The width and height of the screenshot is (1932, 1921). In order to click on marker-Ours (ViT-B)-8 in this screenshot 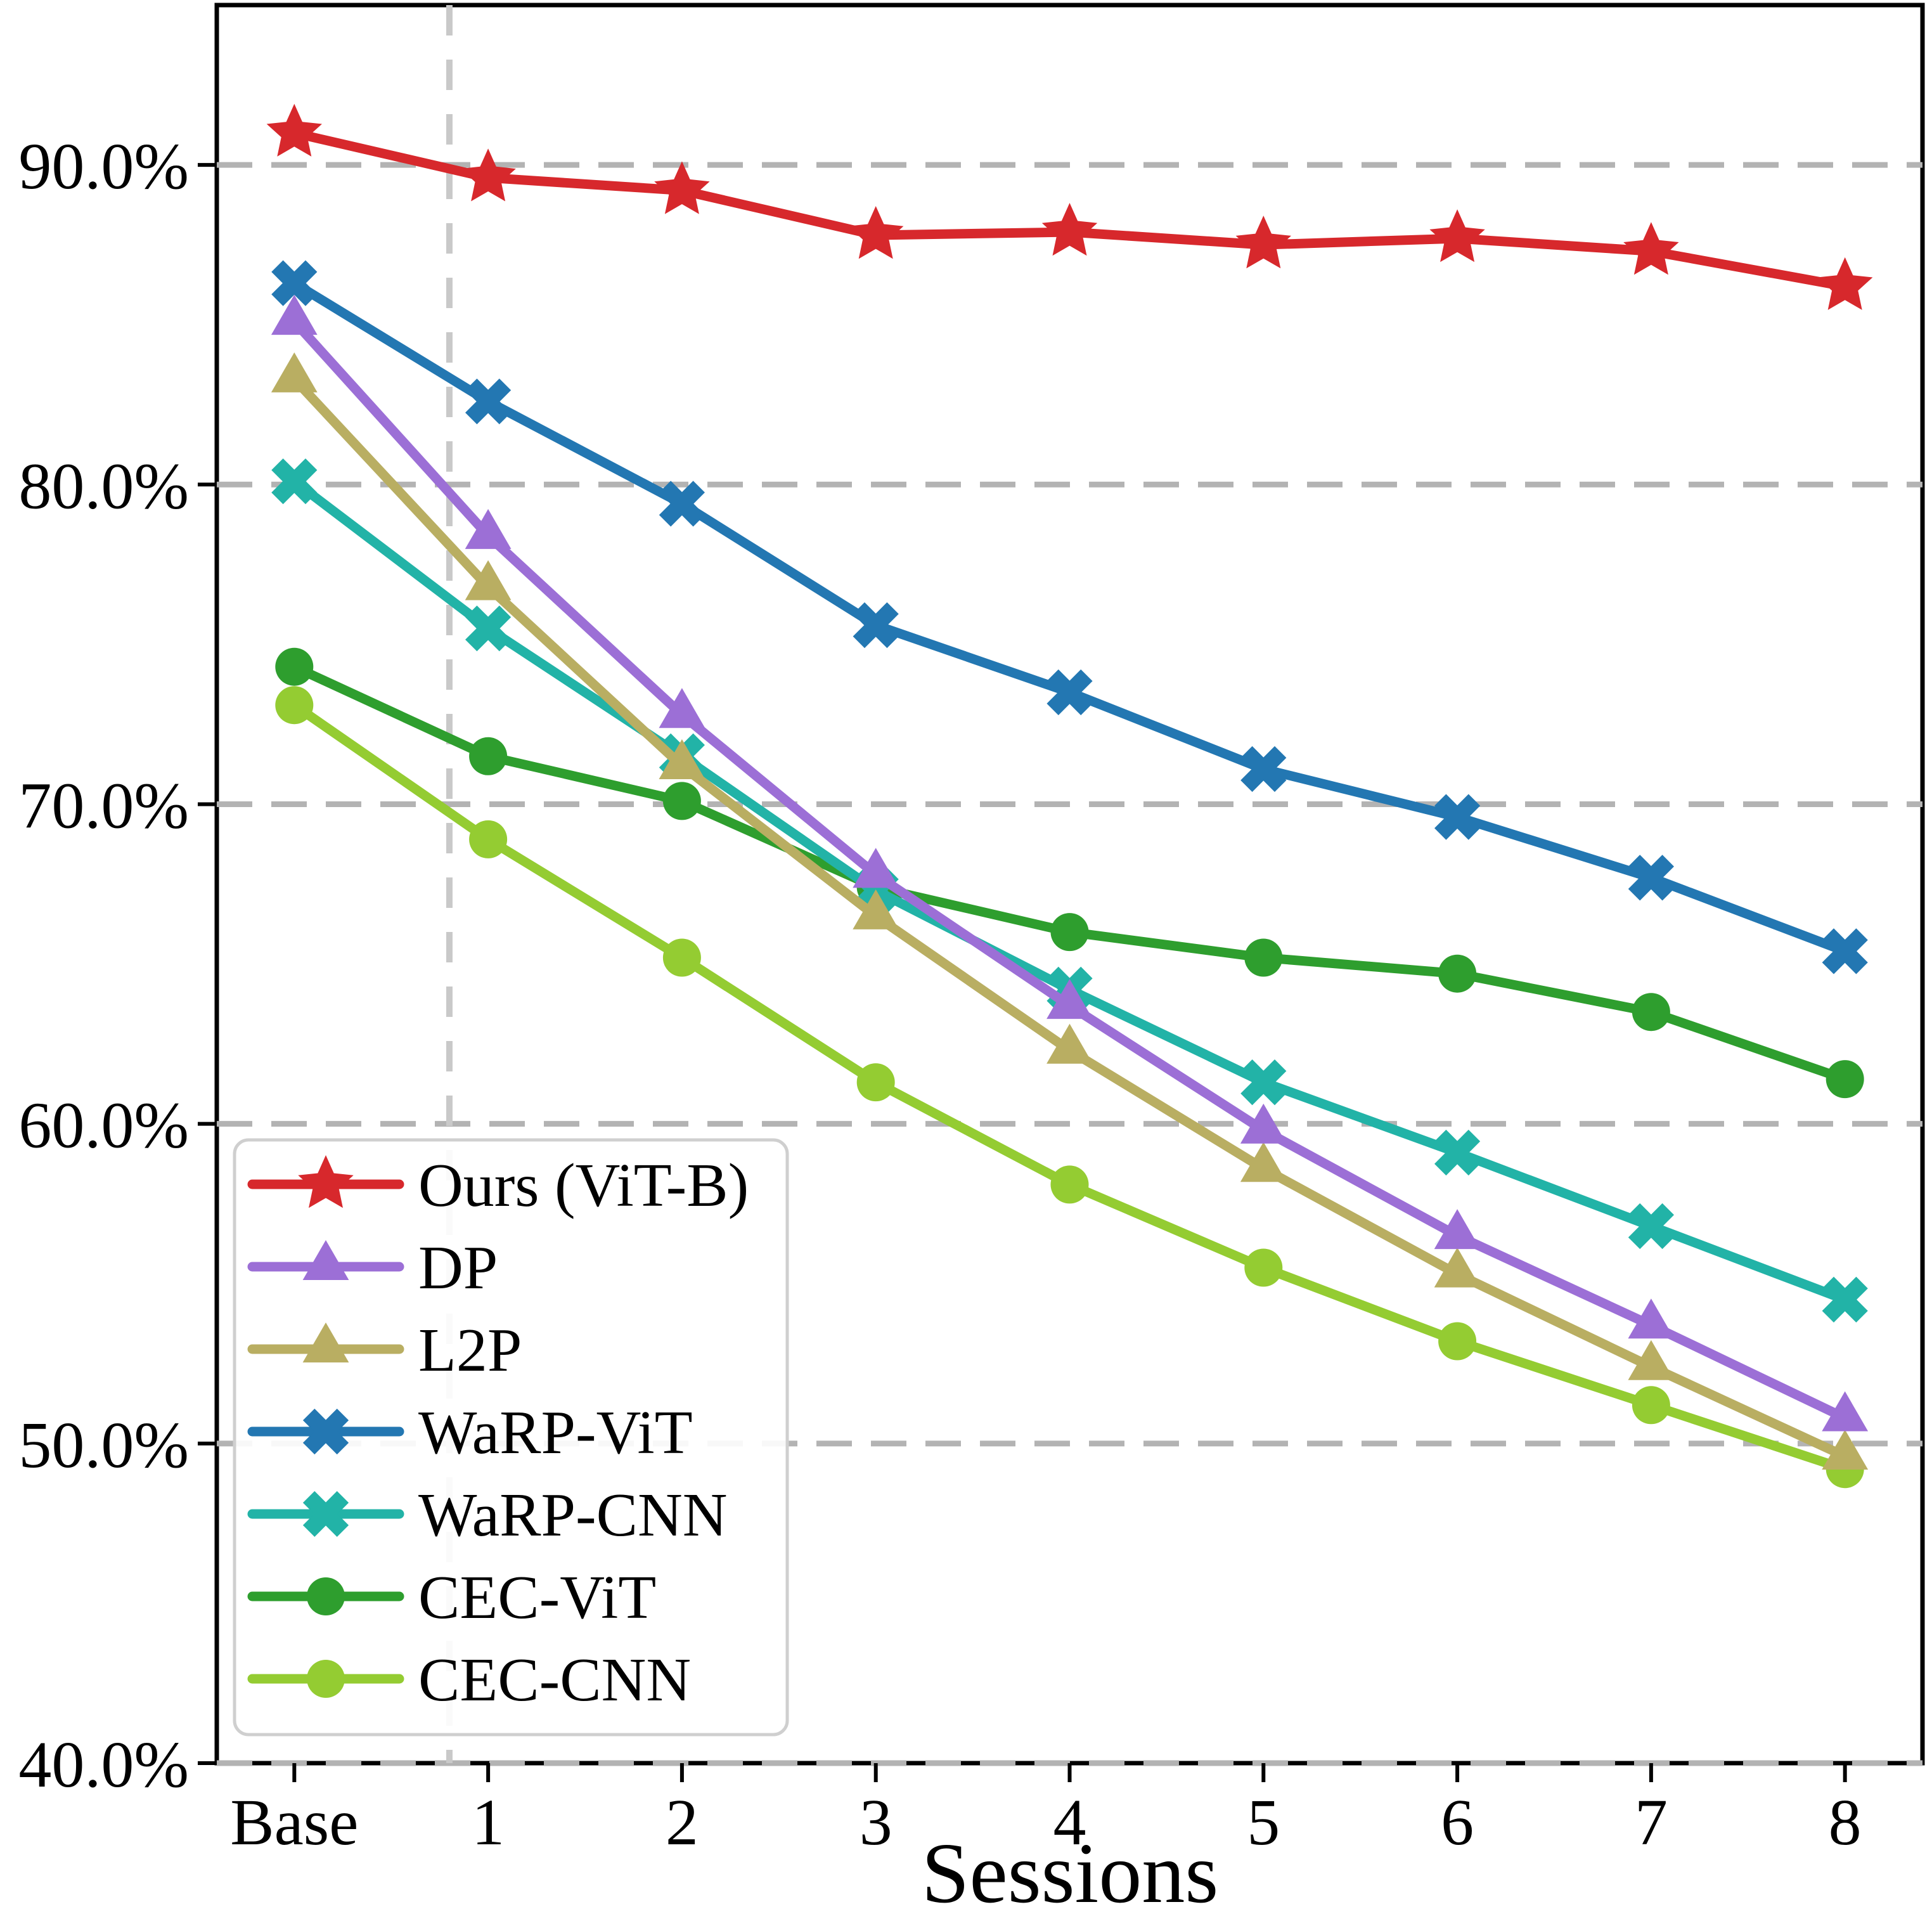, I will do `click(1845, 283)`.